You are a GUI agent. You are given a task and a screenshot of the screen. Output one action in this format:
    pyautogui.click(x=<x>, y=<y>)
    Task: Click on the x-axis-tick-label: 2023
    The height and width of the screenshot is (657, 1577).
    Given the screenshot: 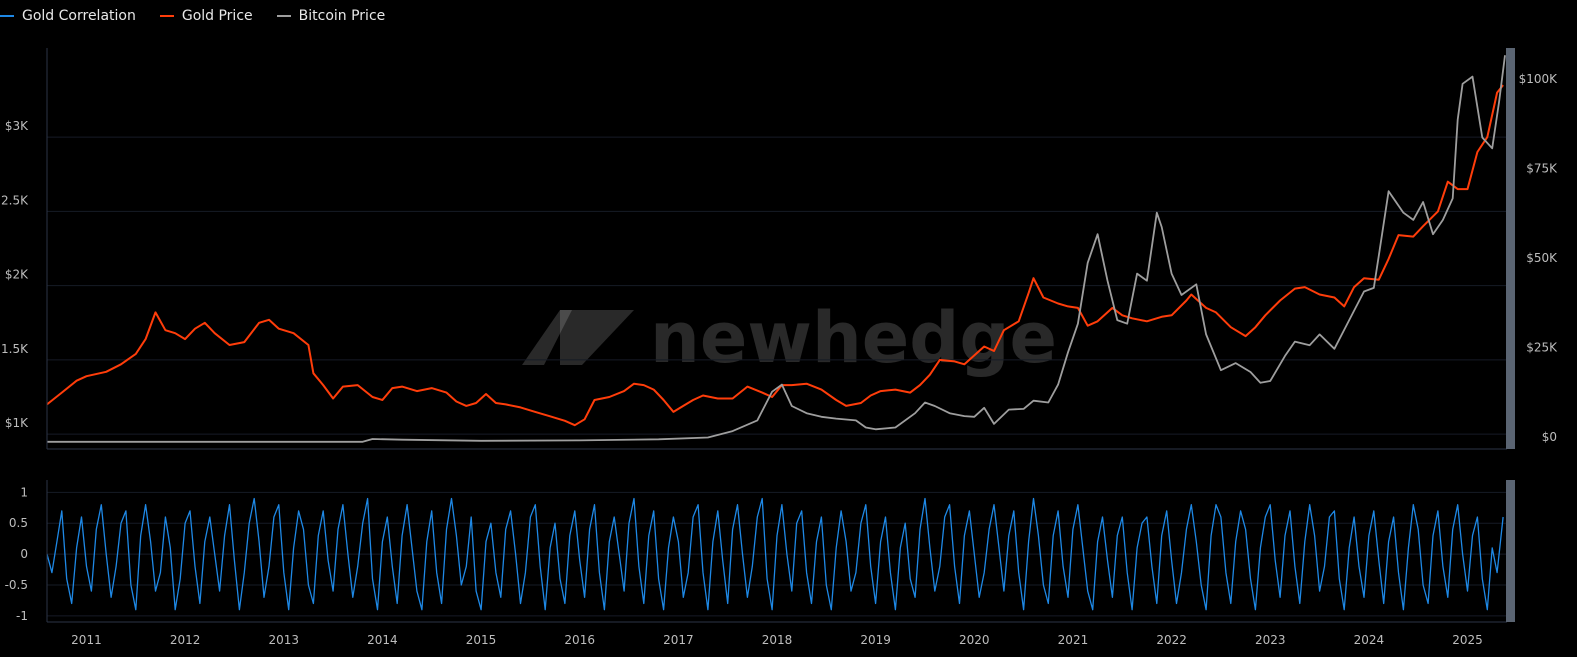 What is the action you would take?
    pyautogui.click(x=1270, y=640)
    